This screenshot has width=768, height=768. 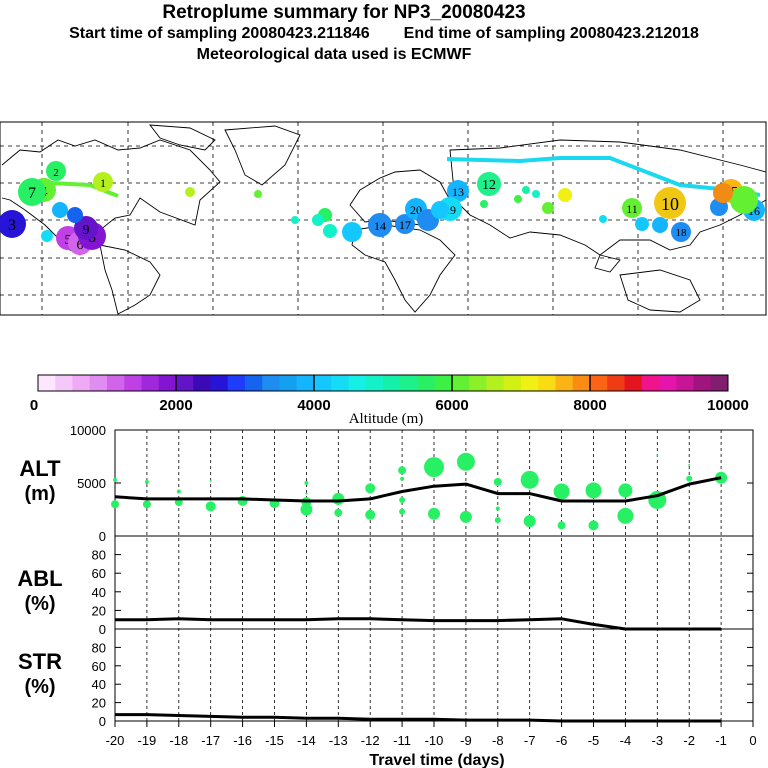 I want to click on x-tick-label: -15, so click(x=274, y=740).